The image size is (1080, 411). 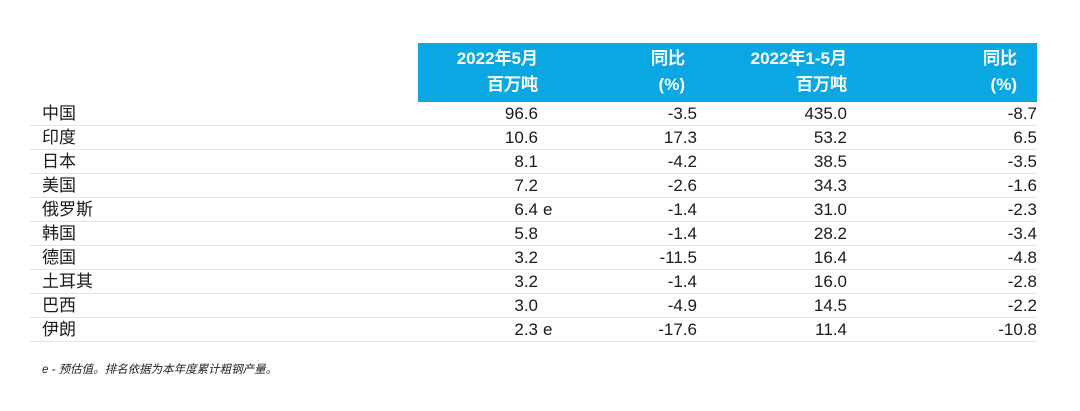 What do you see at coordinates (830, 209) in the screenshot?
I see `ytd-production-cell: 31.0` at bounding box center [830, 209].